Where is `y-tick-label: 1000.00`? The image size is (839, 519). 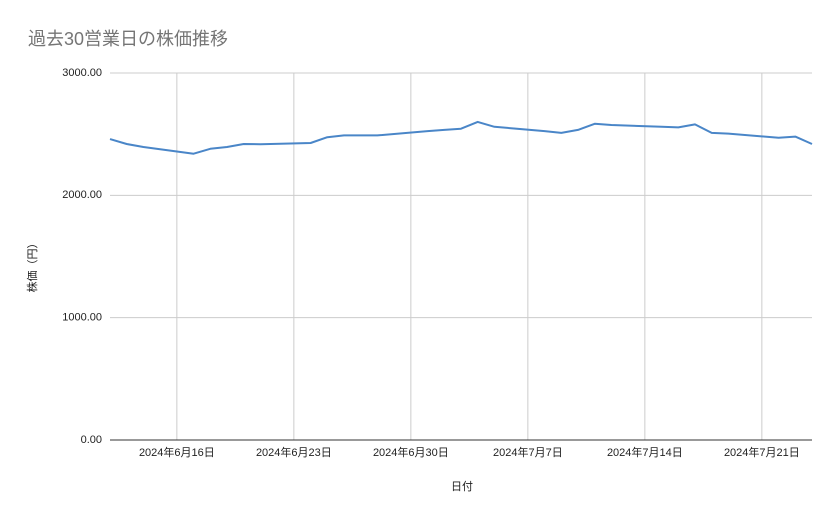
y-tick-label: 1000.00 is located at coordinates (82, 318).